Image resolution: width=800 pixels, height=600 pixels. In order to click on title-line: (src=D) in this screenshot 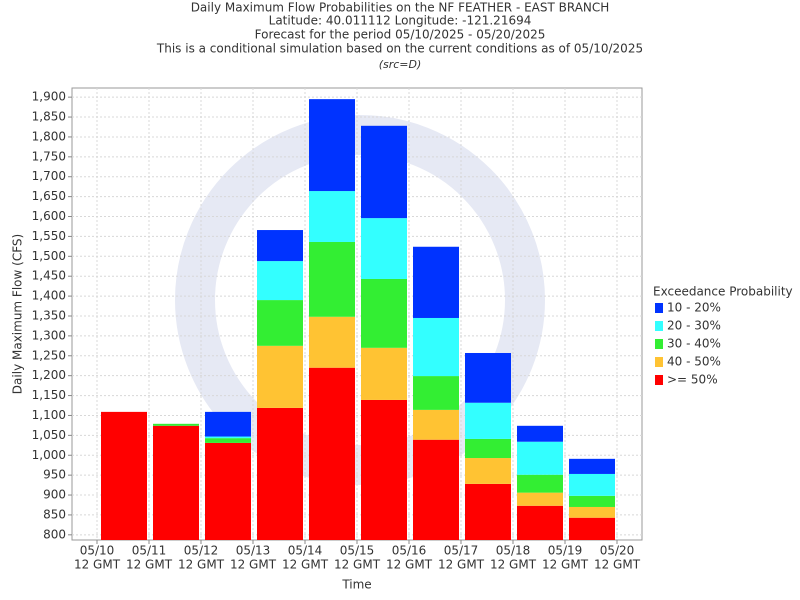, I will do `click(400, 64)`.